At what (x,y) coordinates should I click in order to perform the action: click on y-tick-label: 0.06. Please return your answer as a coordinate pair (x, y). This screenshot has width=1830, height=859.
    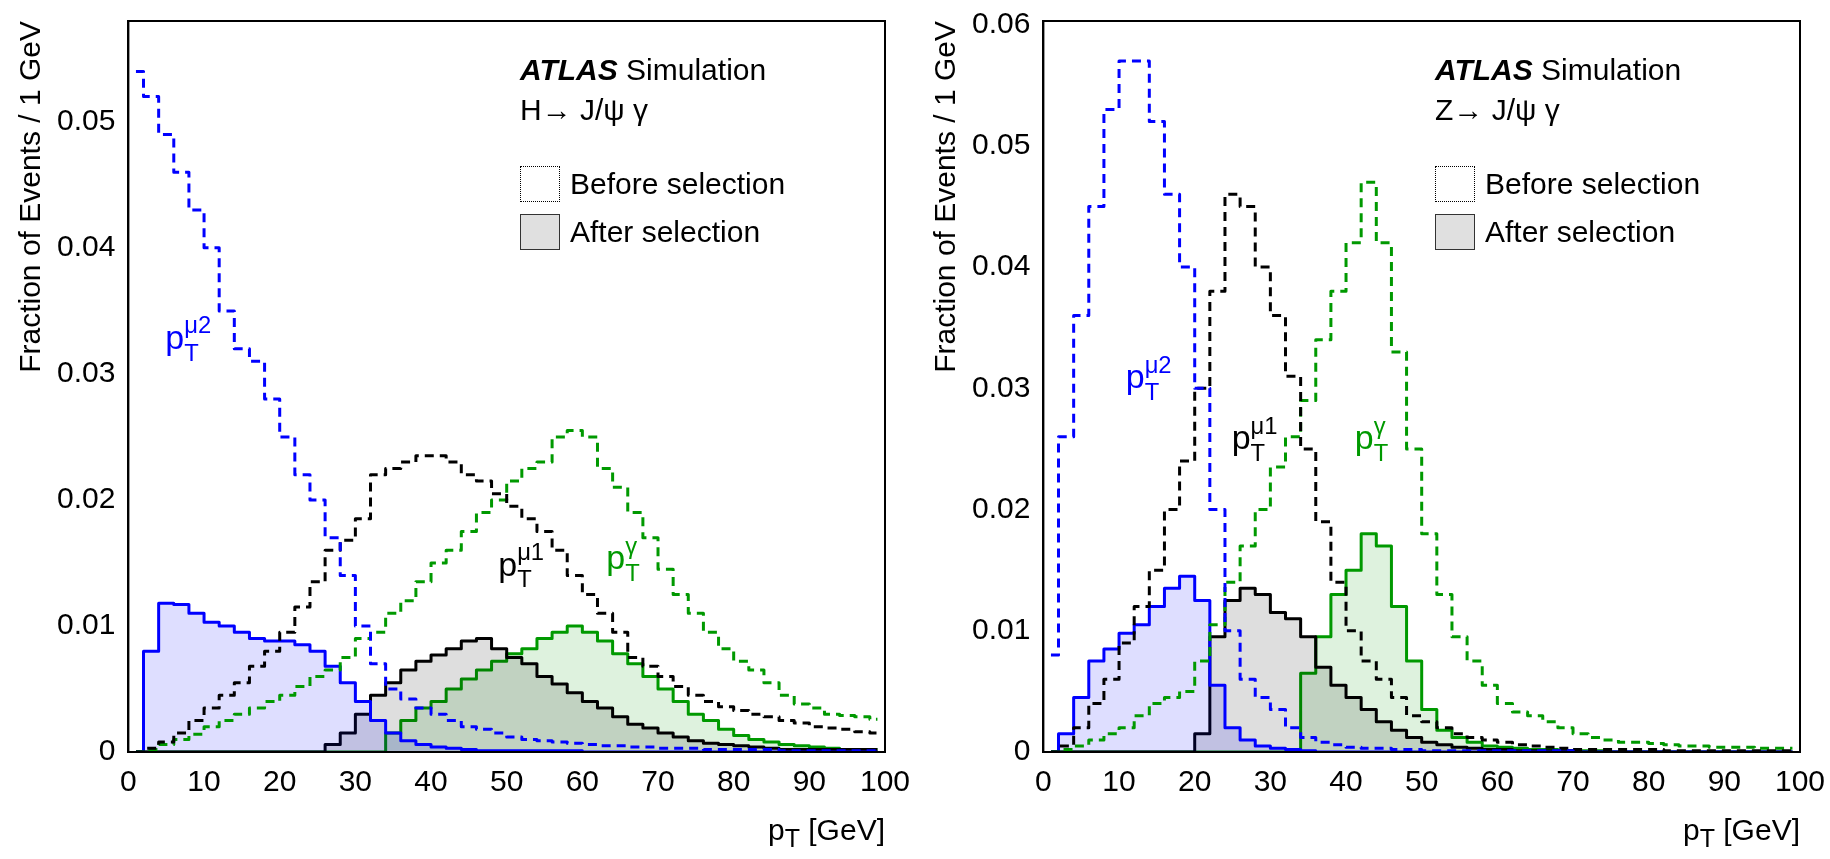
    Looking at the image, I should click on (1001, 22).